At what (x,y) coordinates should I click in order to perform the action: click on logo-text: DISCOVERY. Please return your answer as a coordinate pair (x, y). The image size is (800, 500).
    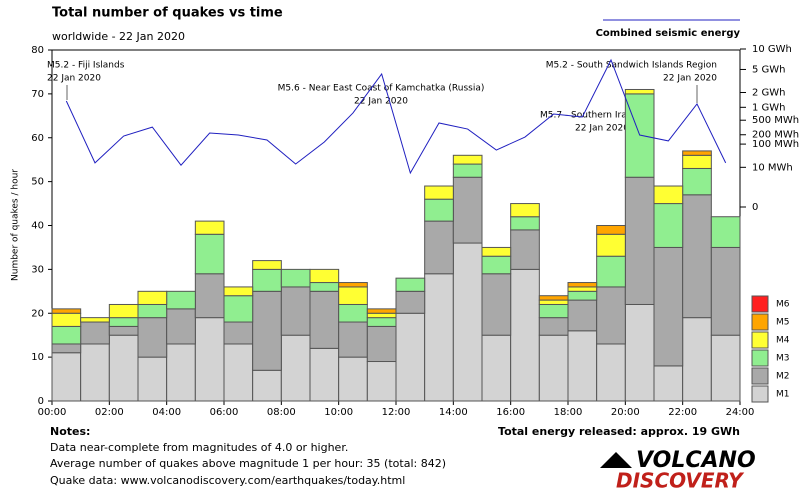
    Looking at the image, I should click on (680, 481).